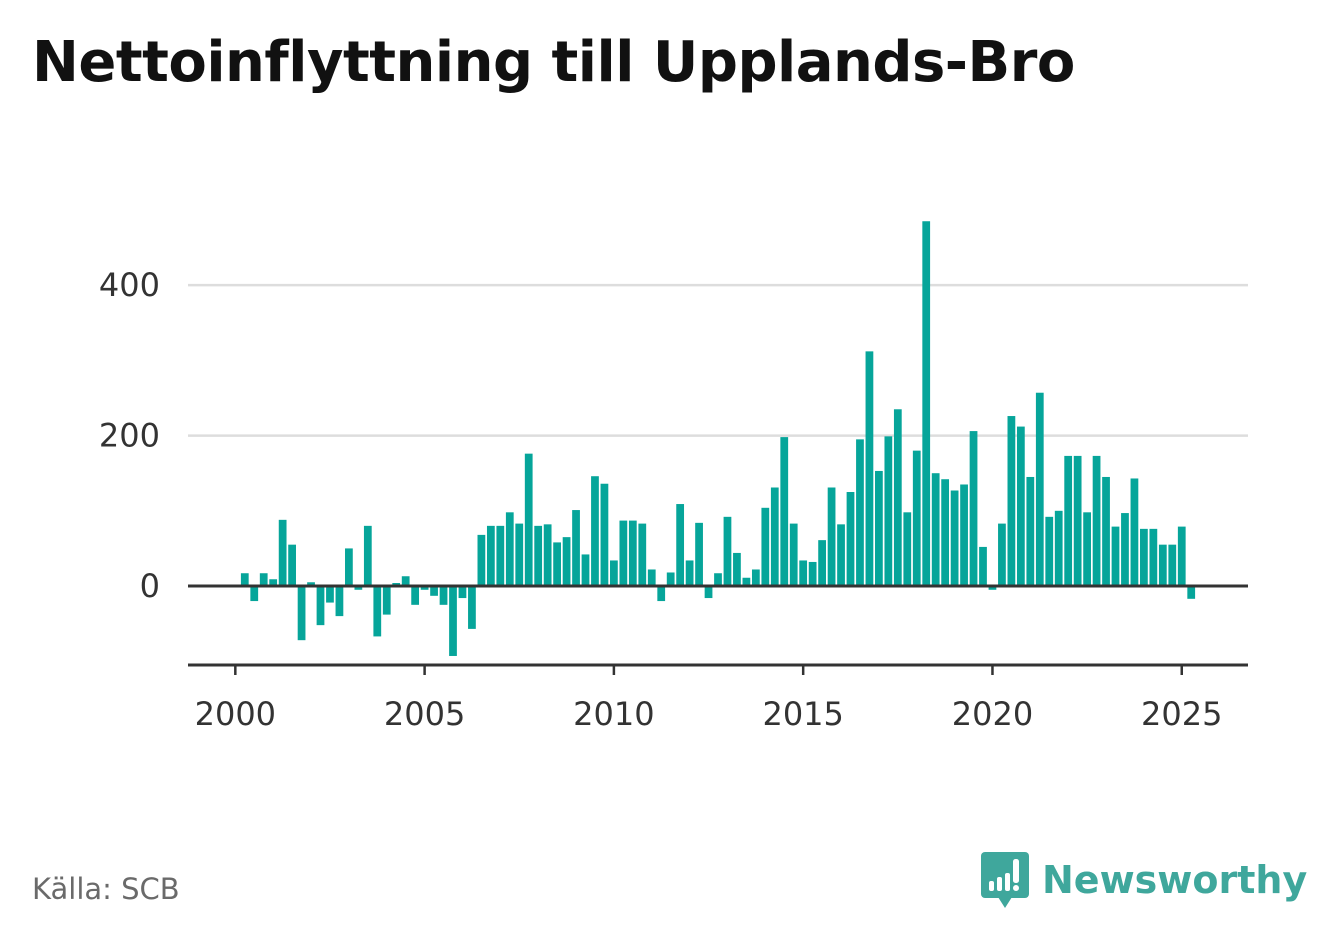 The width and height of the screenshot is (1322, 939). I want to click on y-tick-label: 200, so click(129, 436).